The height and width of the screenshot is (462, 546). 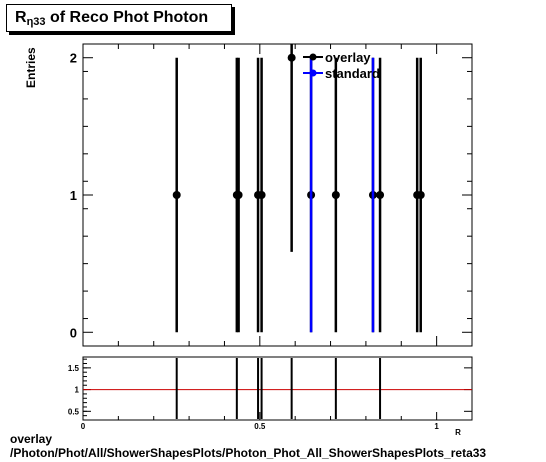 What do you see at coordinates (31, 439) in the screenshot?
I see `footer-line-1: overlay` at bounding box center [31, 439].